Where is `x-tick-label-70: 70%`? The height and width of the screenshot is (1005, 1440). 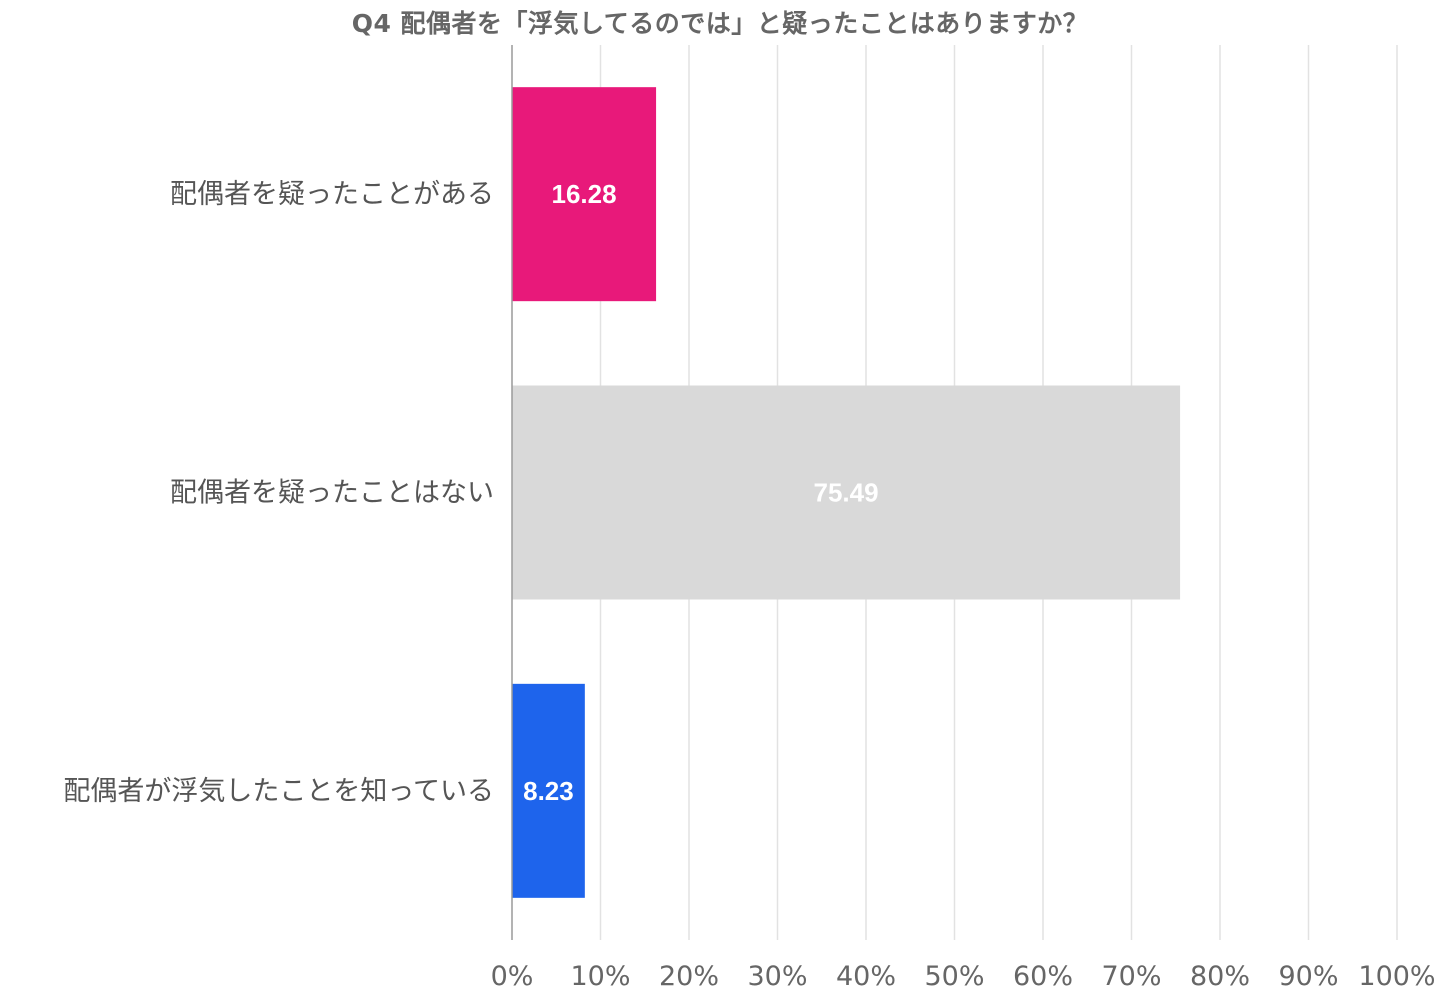 x-tick-label-70: 70% is located at coordinates (1131, 976).